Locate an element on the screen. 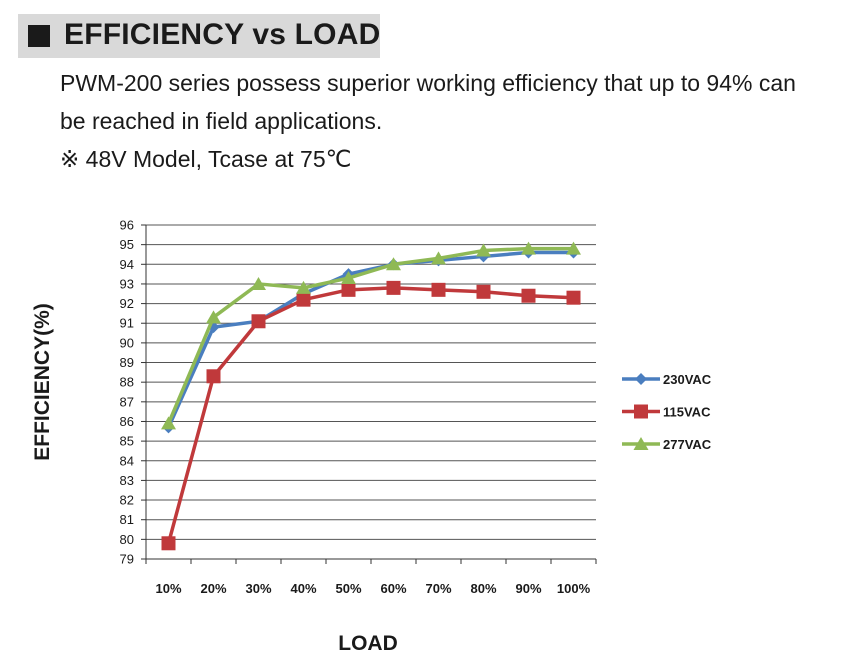  y-tick-label: 89 is located at coordinates (127, 362).